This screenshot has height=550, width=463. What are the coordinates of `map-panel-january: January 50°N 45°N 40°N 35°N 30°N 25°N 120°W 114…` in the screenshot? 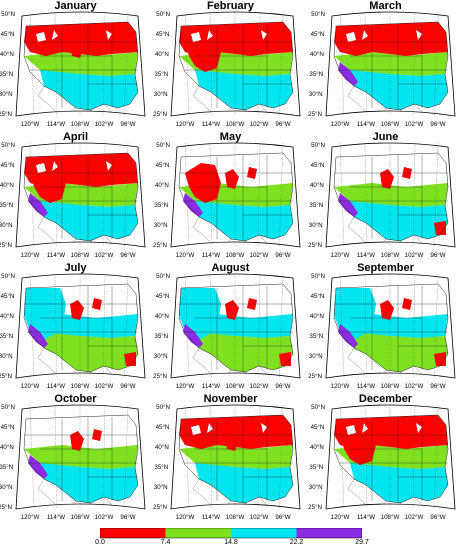 It's located at (75, 65).